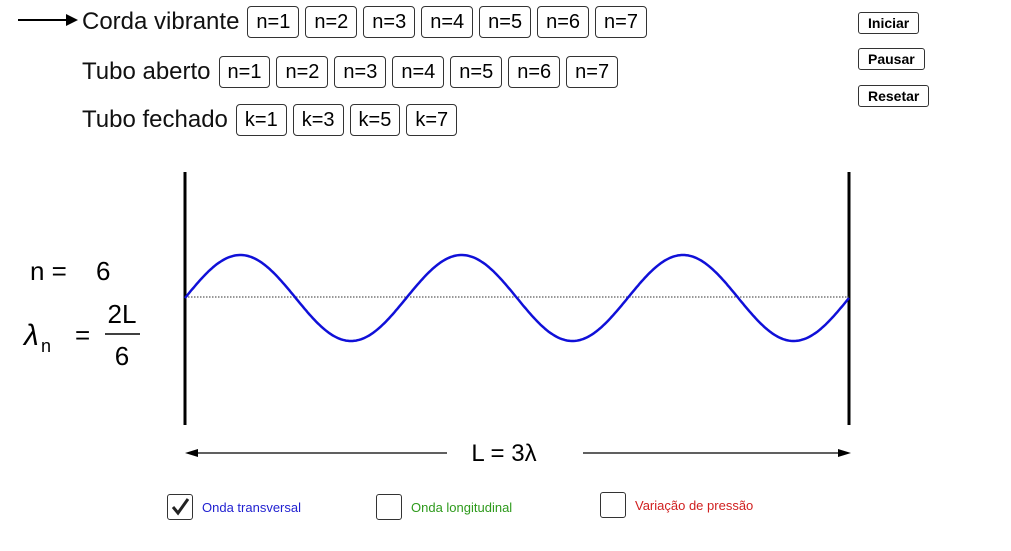 The image size is (1011, 551). What do you see at coordinates (251, 507) in the screenshot?
I see `checkbox-label: Onda transversal` at bounding box center [251, 507].